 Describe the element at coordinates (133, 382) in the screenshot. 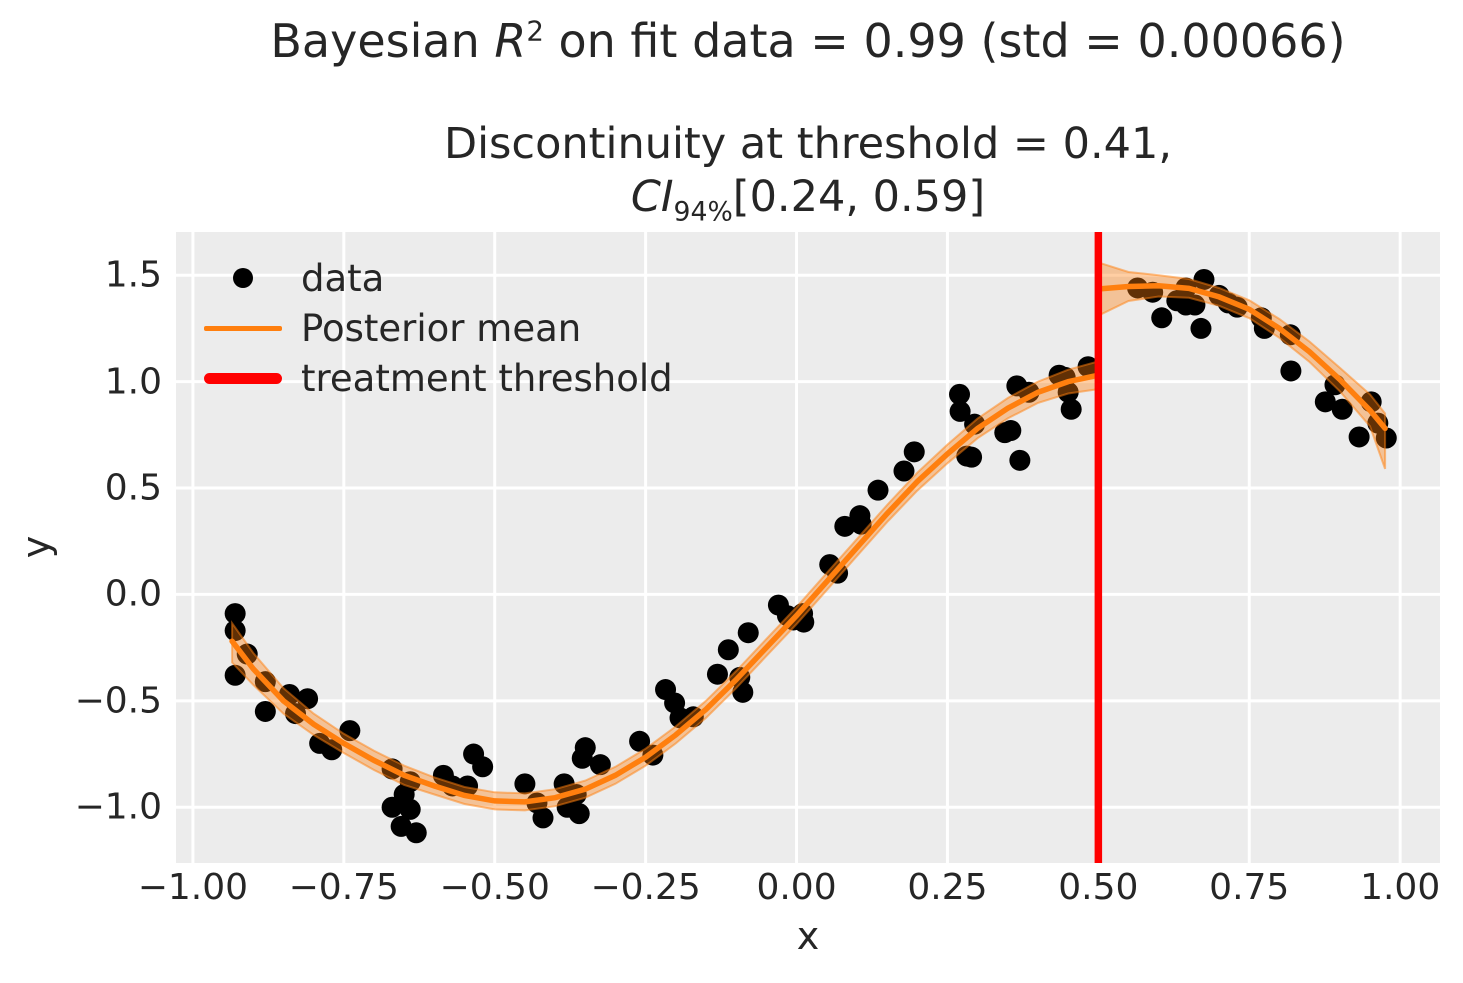

I see `y-tick-label: 1.0` at that location.